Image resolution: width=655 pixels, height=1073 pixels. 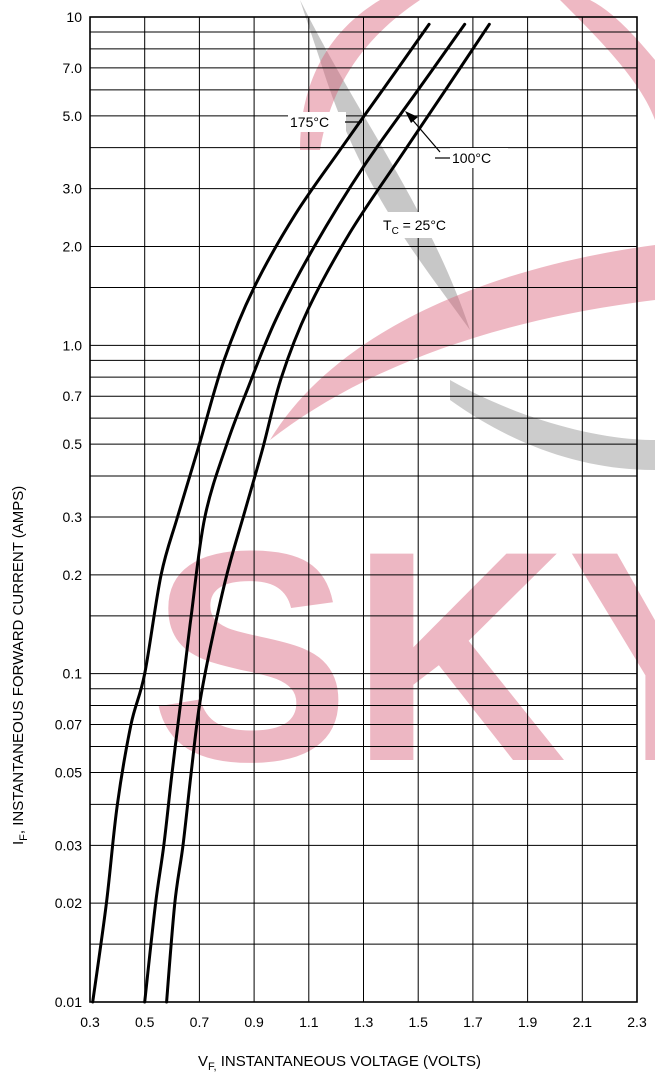 What do you see at coordinates (18, 660) in the screenshot?
I see `y-axis-label-rest: , INSTANTANEOUS FORWARD CURRENT (AMPS)` at bounding box center [18, 660].